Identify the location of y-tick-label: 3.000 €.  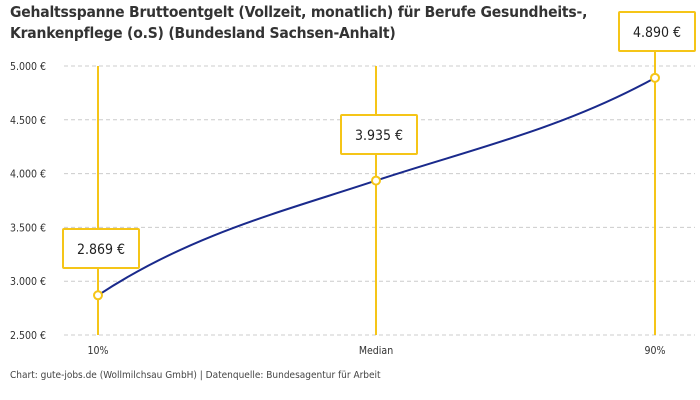
(28, 282).